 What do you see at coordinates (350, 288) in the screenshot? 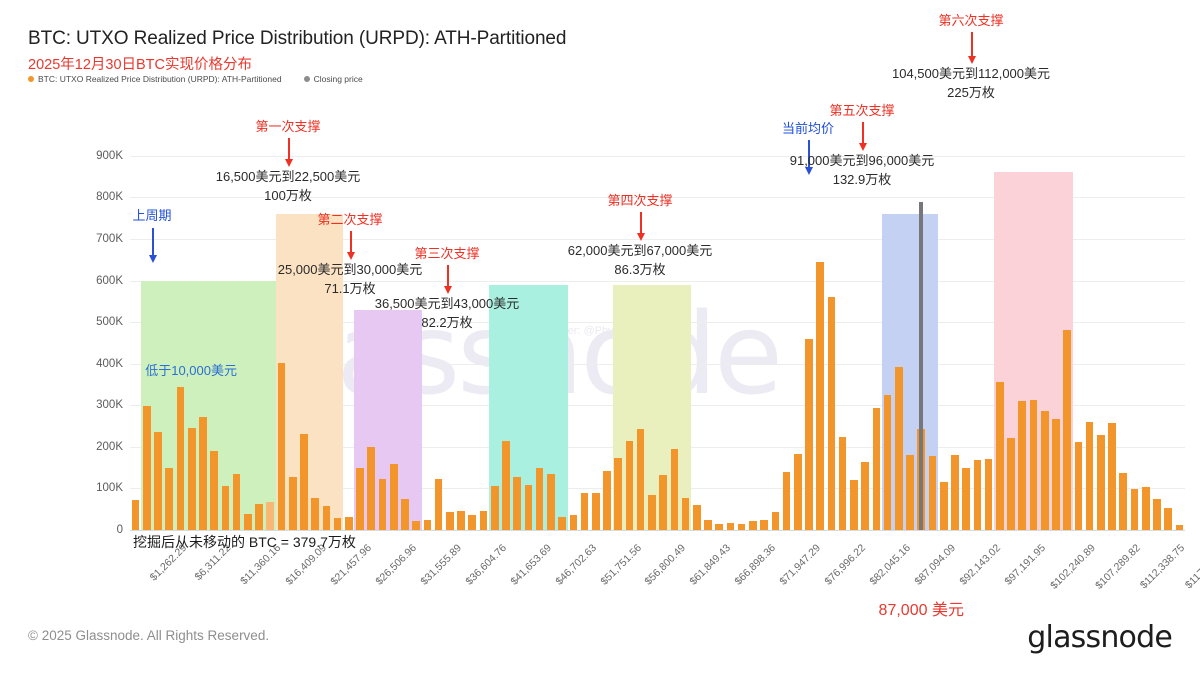
I see `annotation-amount-2: 71.1万枚` at bounding box center [350, 288].